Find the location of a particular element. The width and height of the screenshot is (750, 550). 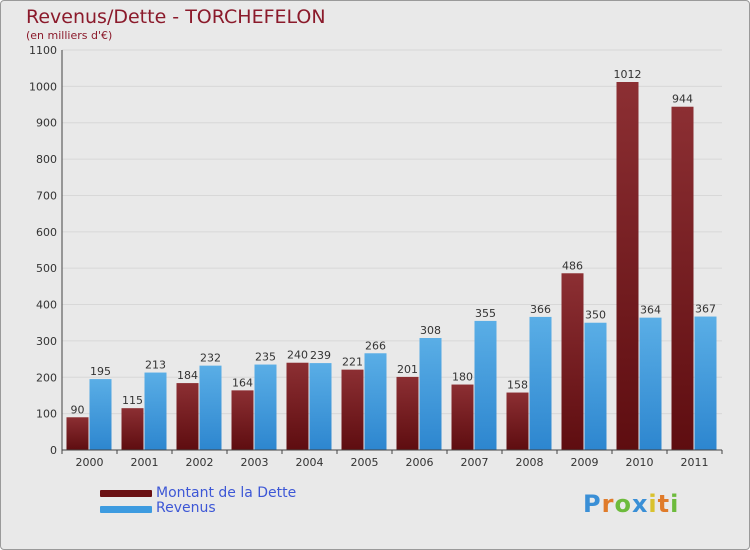

legend-revenue-swatch is located at coordinates (126, 509).